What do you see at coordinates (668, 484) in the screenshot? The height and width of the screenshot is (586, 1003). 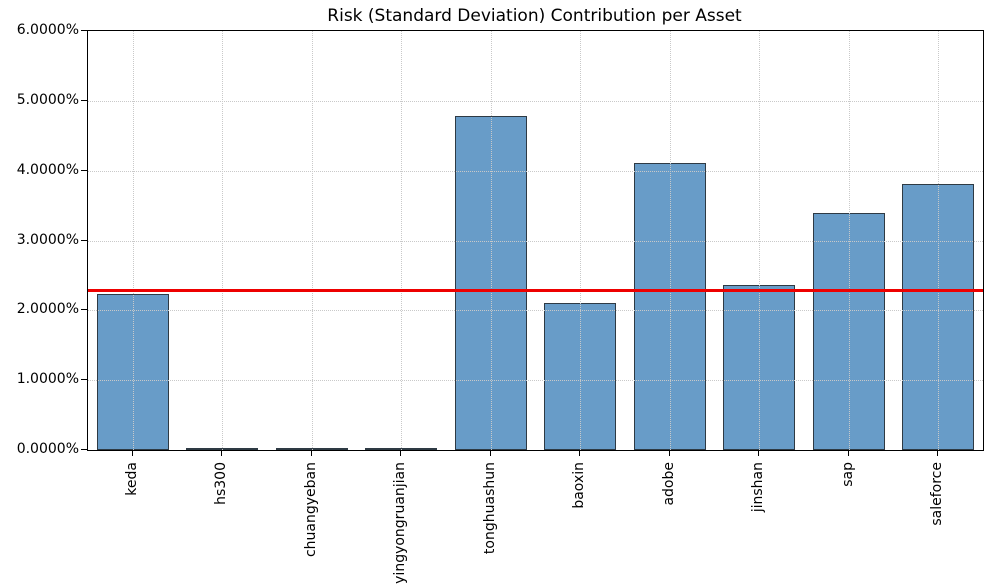 I see `x-tick-label-adobe: adobe` at bounding box center [668, 484].